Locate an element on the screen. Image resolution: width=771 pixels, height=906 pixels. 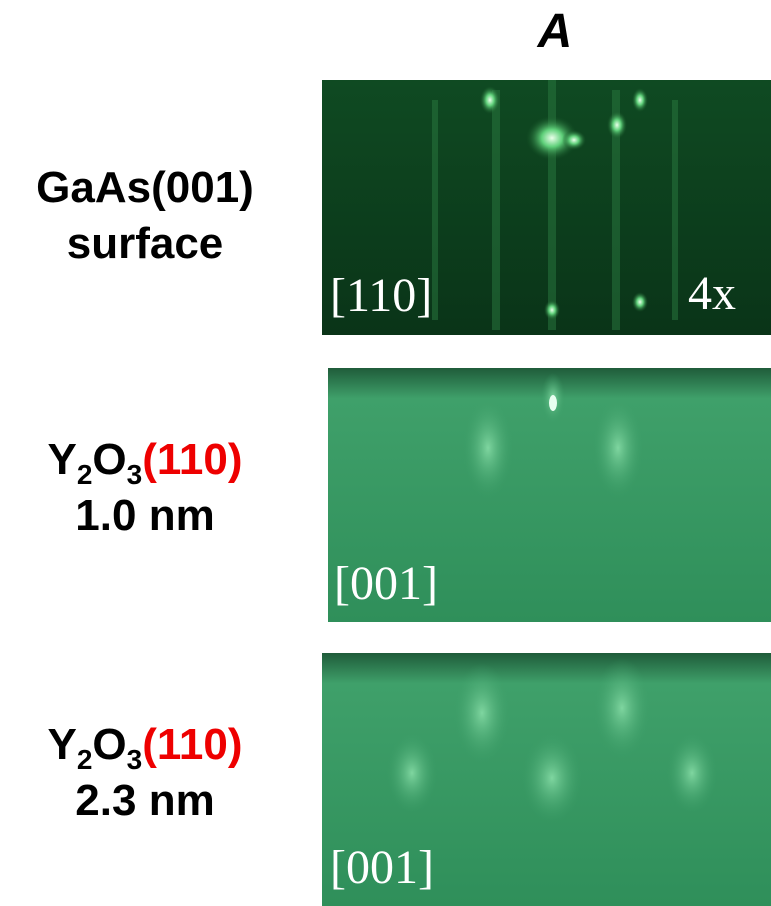
thickness: 1.0 nm is located at coordinates (145, 515).